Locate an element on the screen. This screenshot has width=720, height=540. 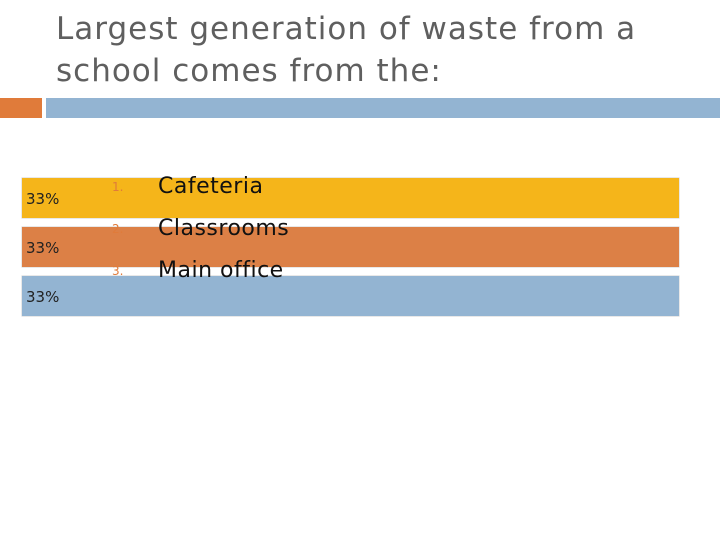
option-label: Cafeteria is located at coordinates (211, 186).